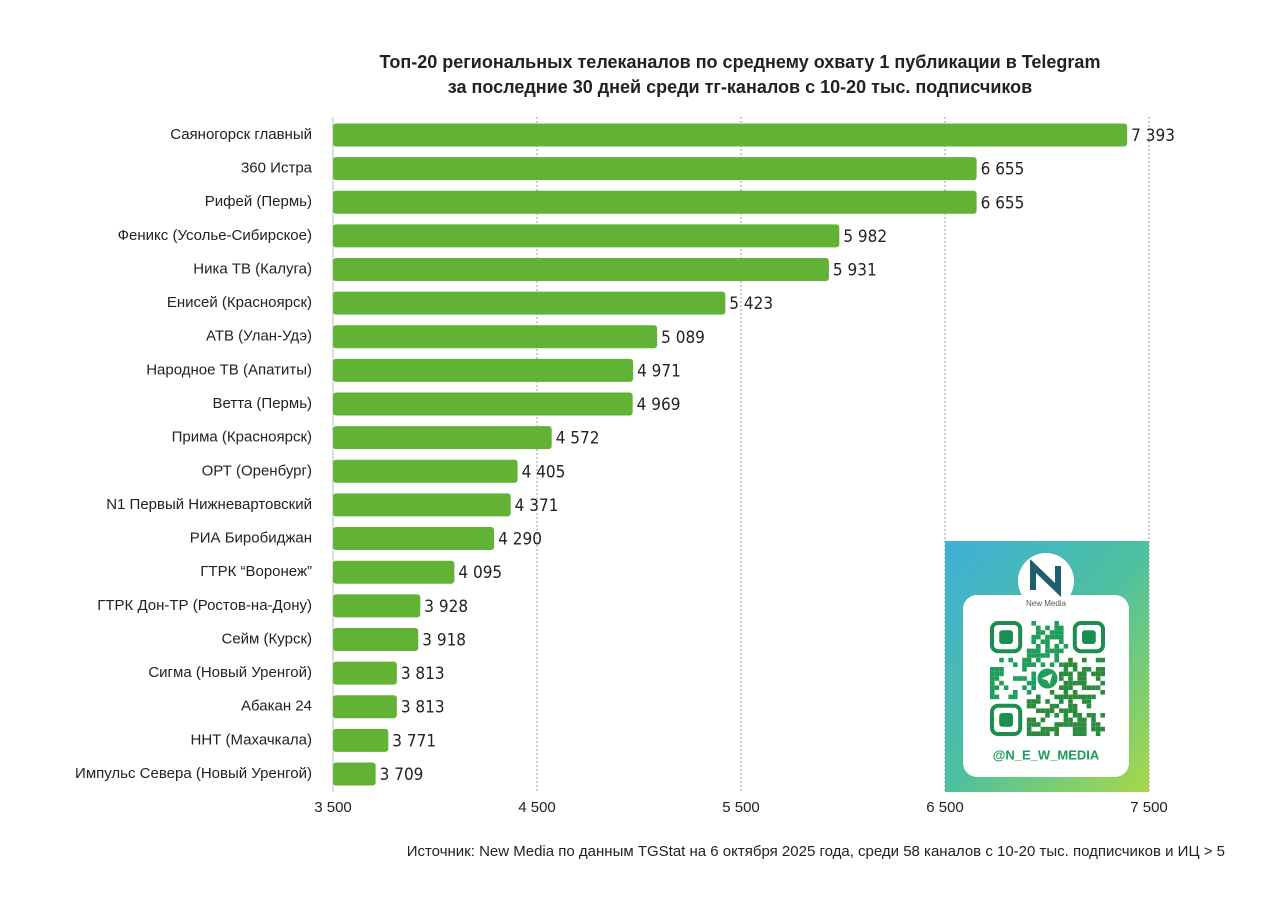 The image size is (1280, 918). What do you see at coordinates (256, 571) in the screenshot?
I see `y-tick-label: ГТРК “Воронеж”` at bounding box center [256, 571].